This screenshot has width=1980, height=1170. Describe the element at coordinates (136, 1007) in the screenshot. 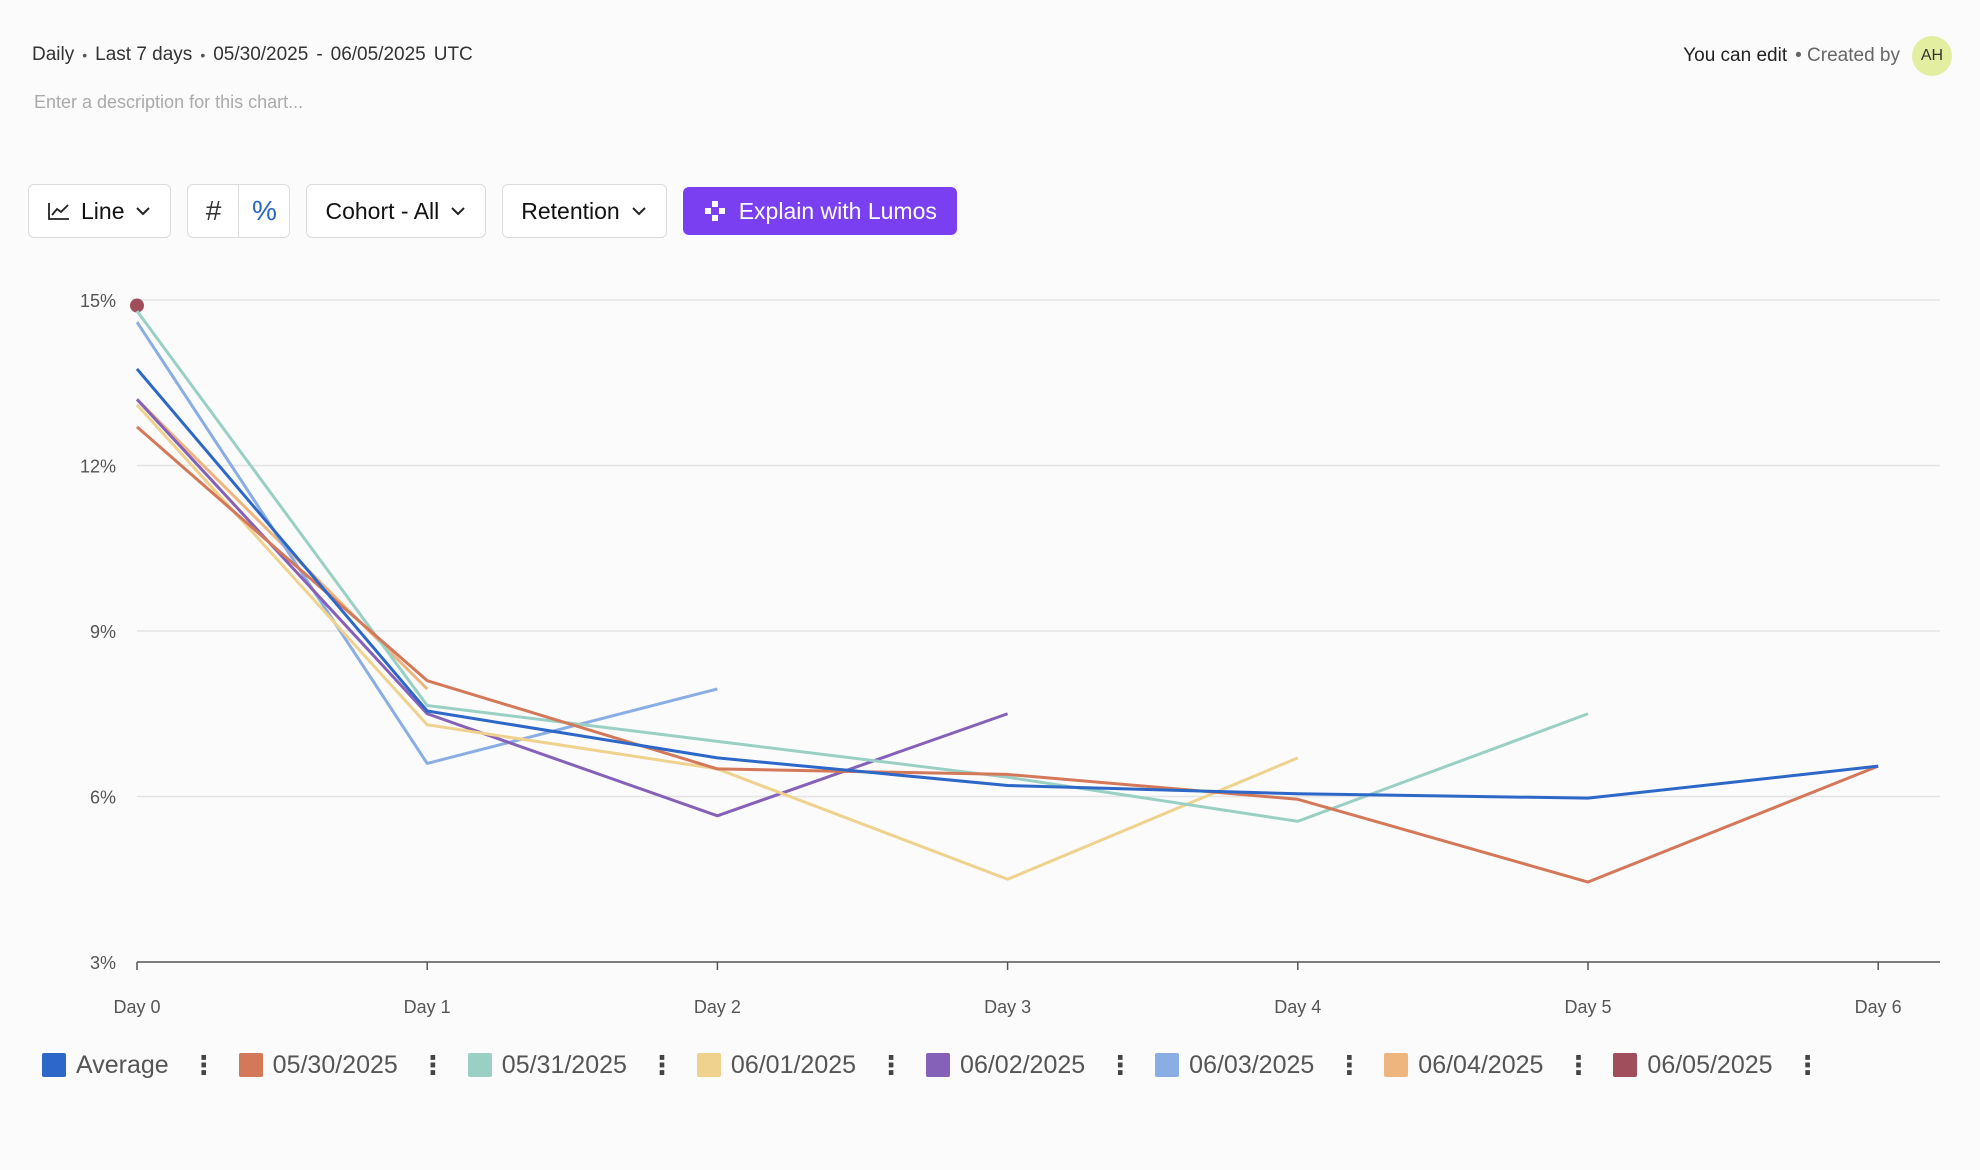

I see `x-tick-label: Day 0` at that location.